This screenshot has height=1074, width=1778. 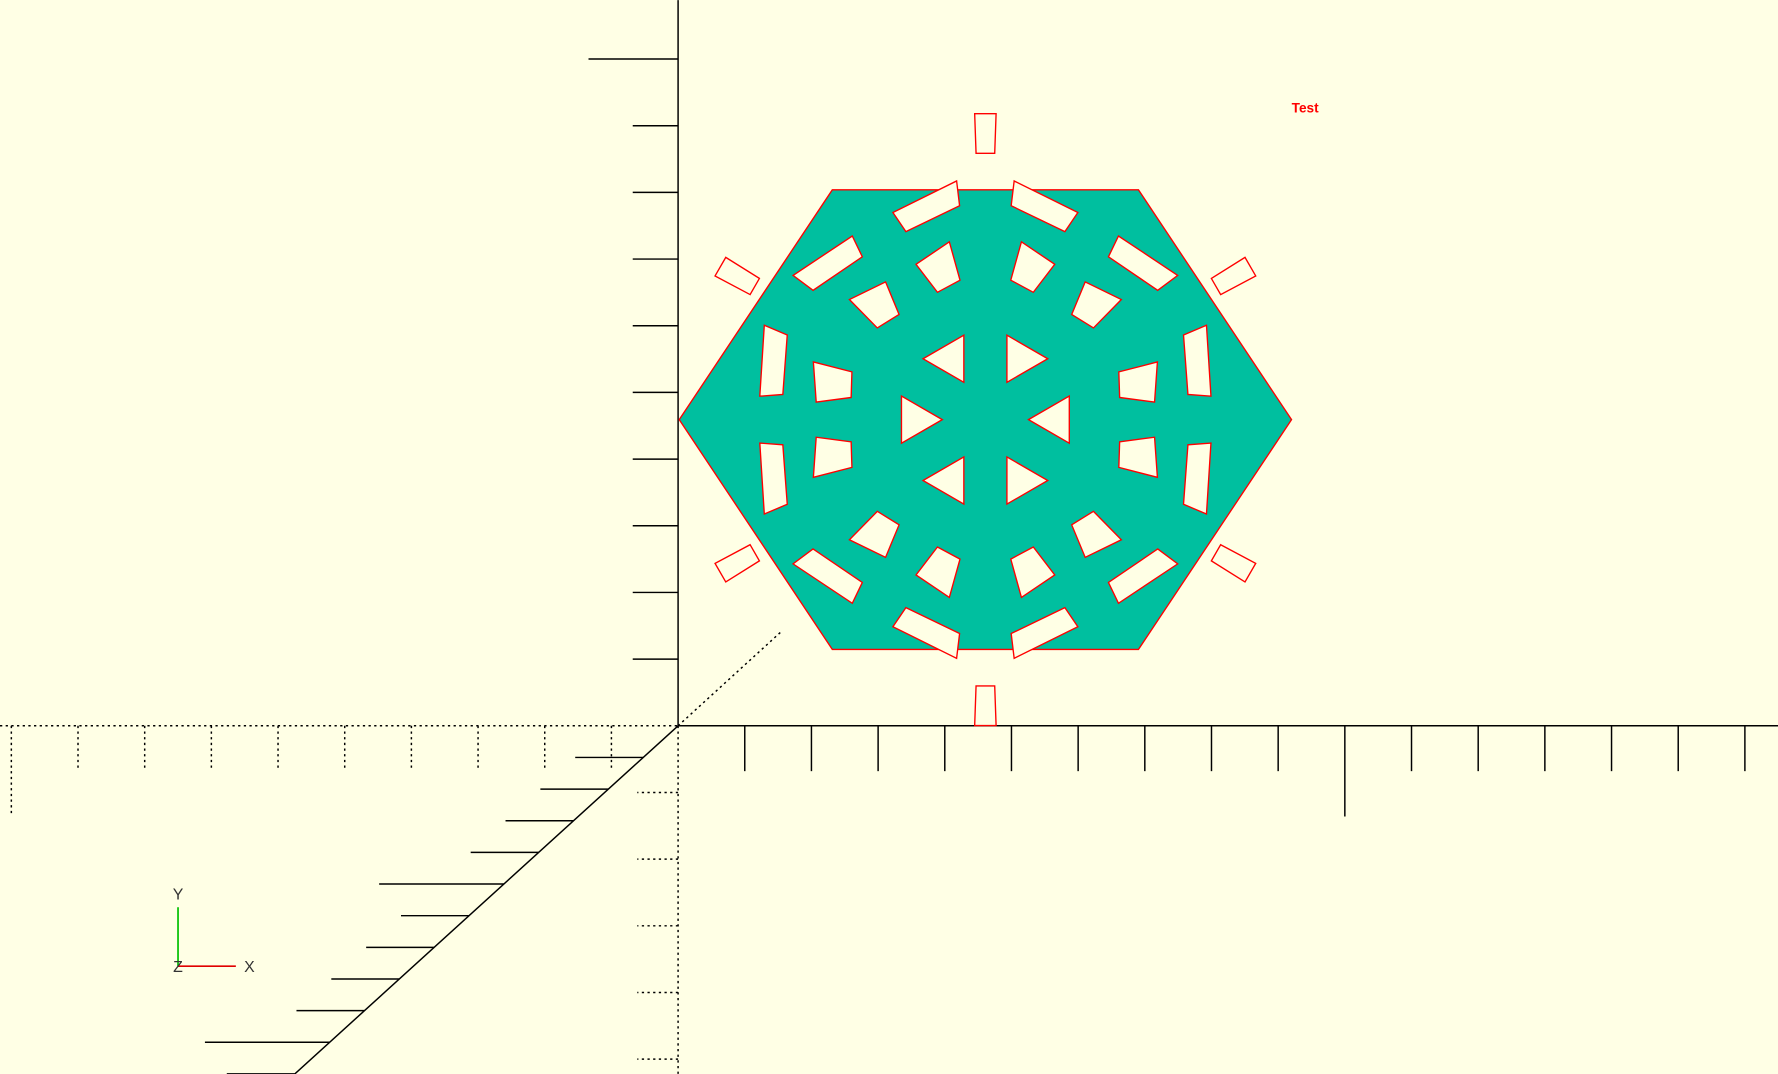 What do you see at coordinates (249, 967) in the screenshot?
I see `indicator-x-label: X` at bounding box center [249, 967].